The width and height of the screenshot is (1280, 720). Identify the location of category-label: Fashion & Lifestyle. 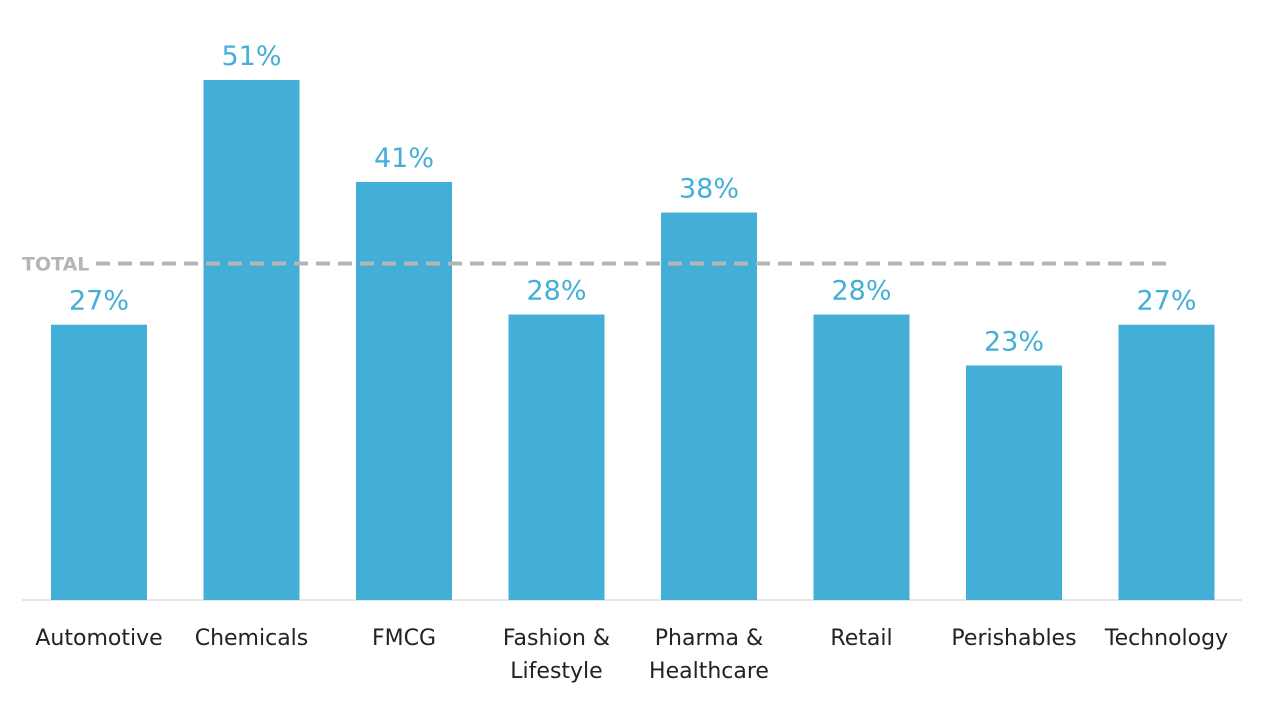
(556, 655).